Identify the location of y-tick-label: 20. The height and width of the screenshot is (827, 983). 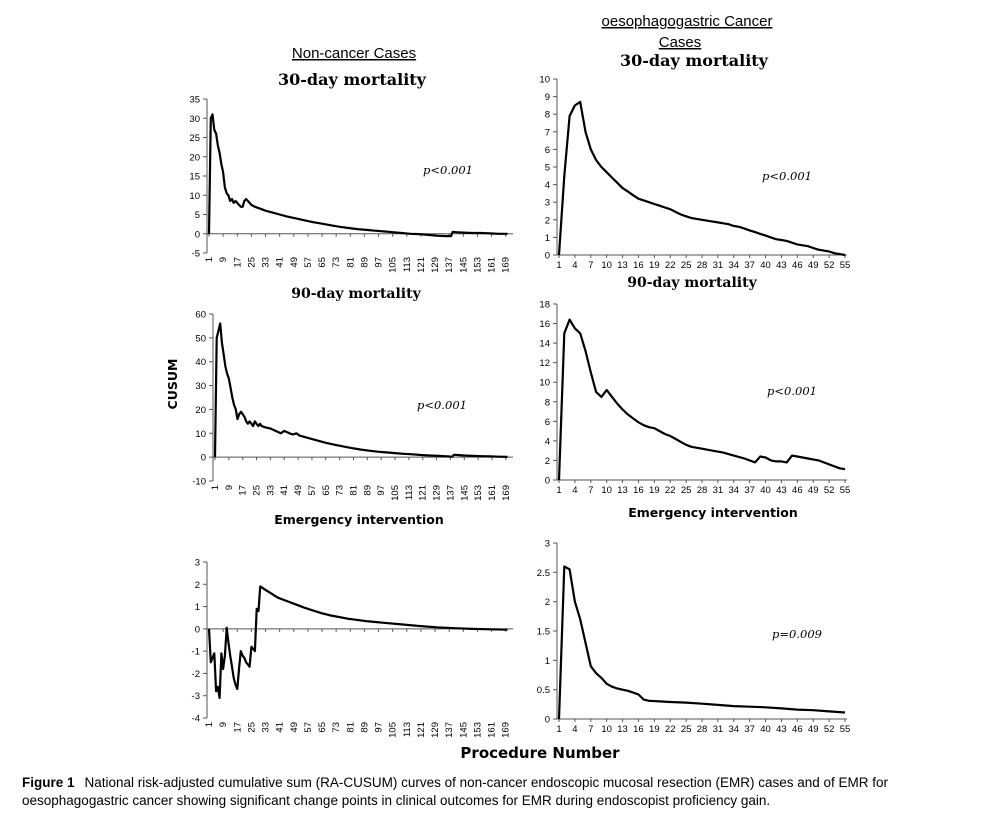
(194, 157).